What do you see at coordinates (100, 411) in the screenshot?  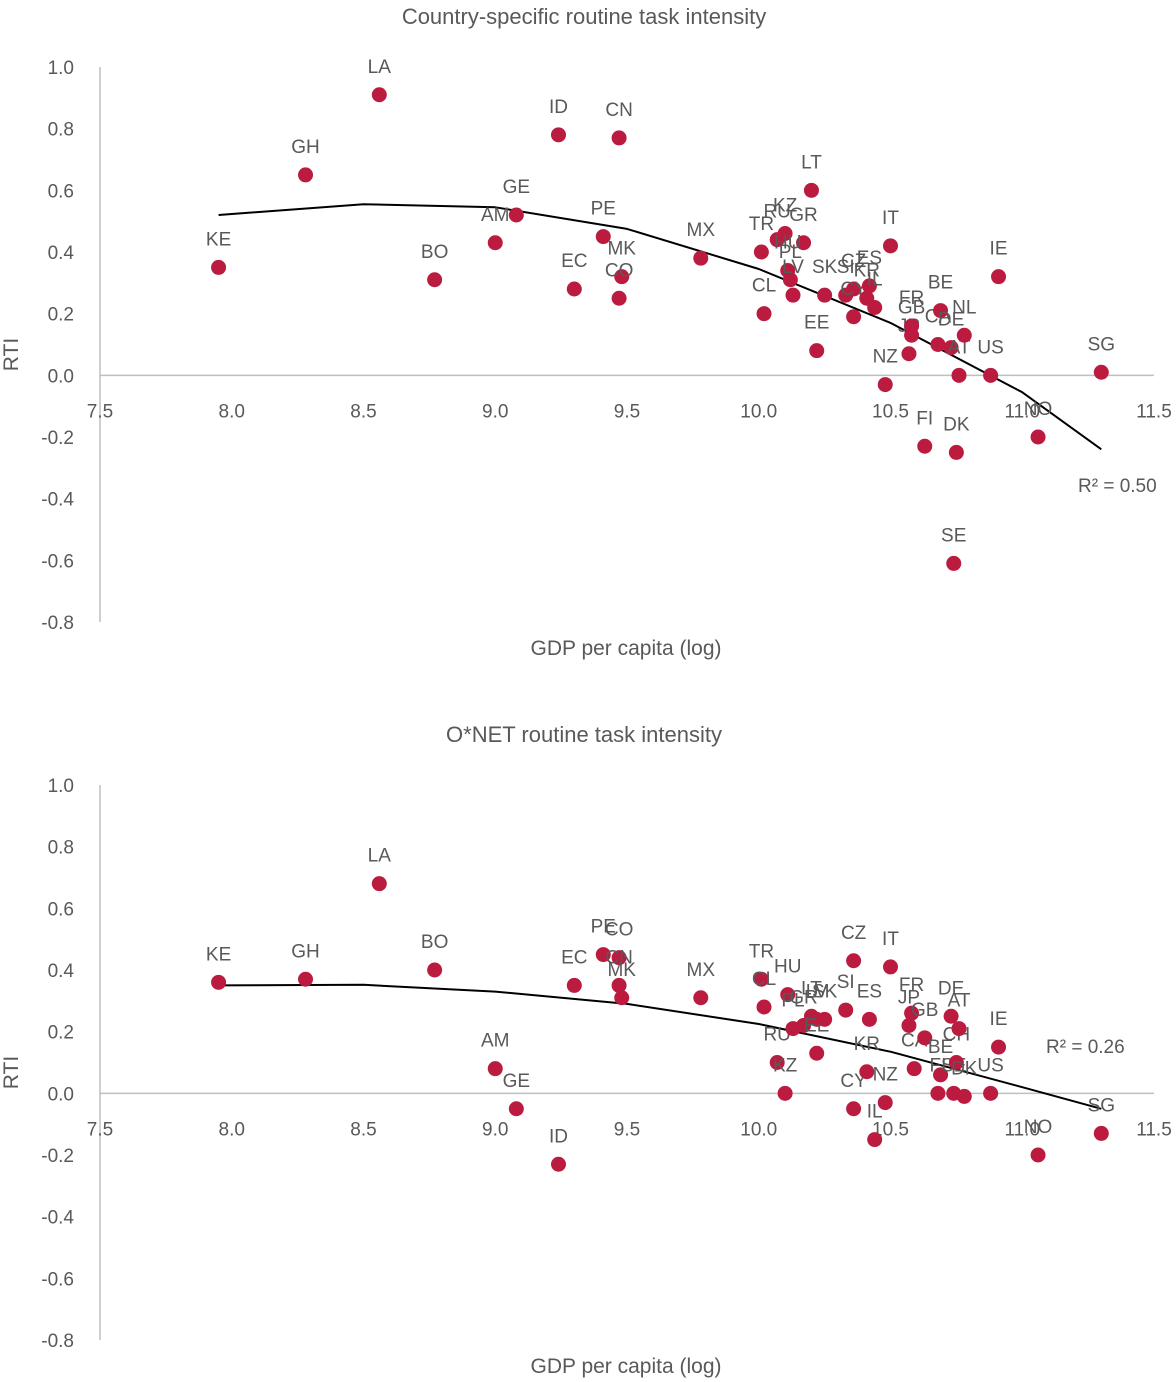 I see `x-tick-label: 7.5` at bounding box center [100, 411].